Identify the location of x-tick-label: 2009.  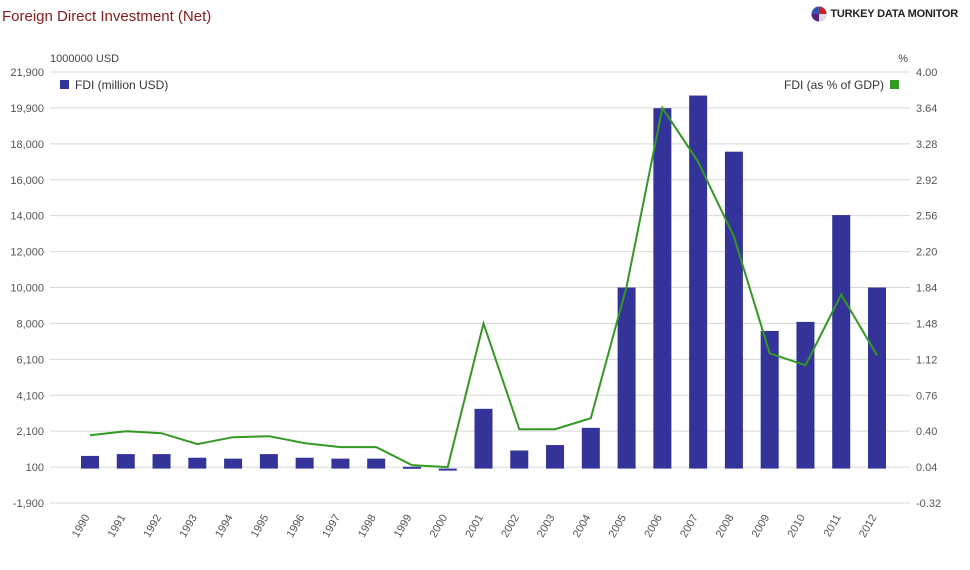
(761, 526).